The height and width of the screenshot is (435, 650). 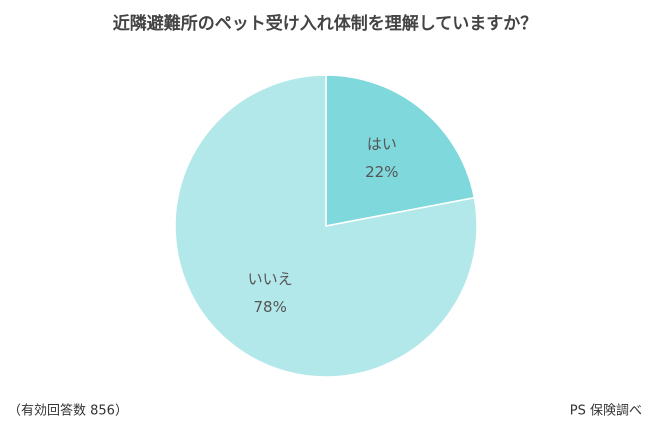 I want to click on chart-title: 近隣避難所のペット受け入れ体制を理解していますか？, so click(x=325, y=23).